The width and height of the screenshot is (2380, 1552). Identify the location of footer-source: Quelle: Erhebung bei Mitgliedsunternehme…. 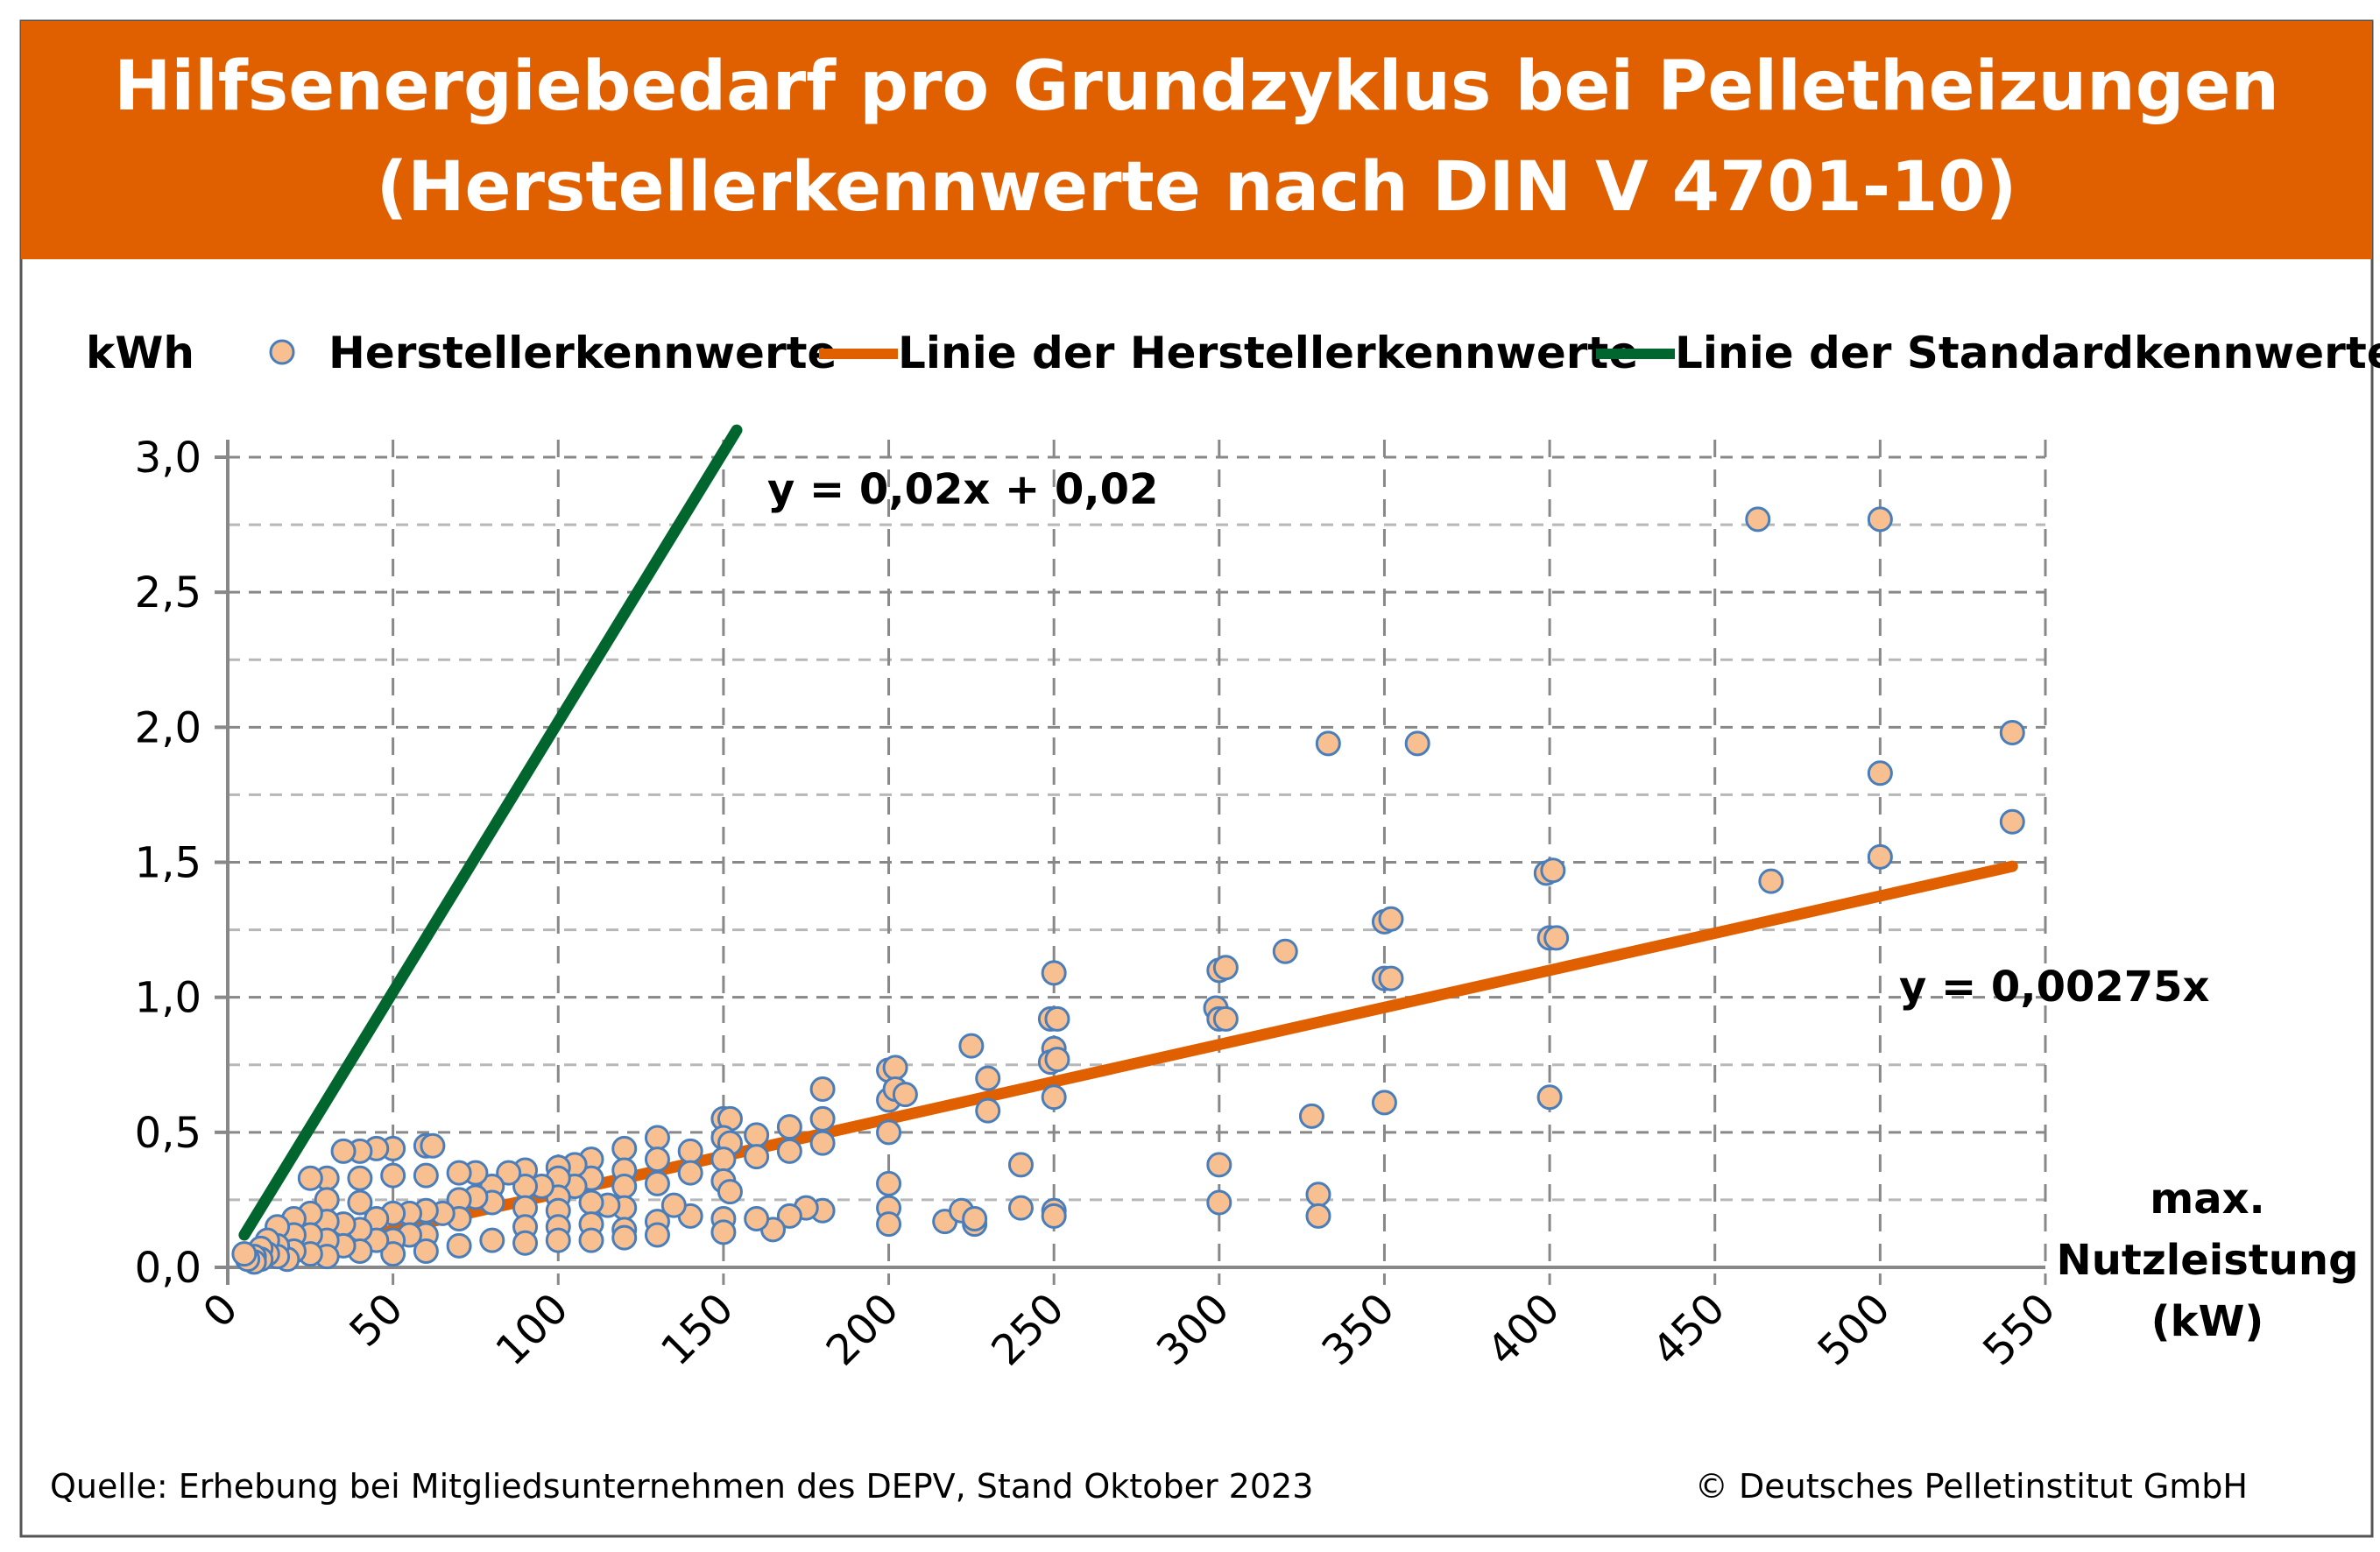
(681, 1486).